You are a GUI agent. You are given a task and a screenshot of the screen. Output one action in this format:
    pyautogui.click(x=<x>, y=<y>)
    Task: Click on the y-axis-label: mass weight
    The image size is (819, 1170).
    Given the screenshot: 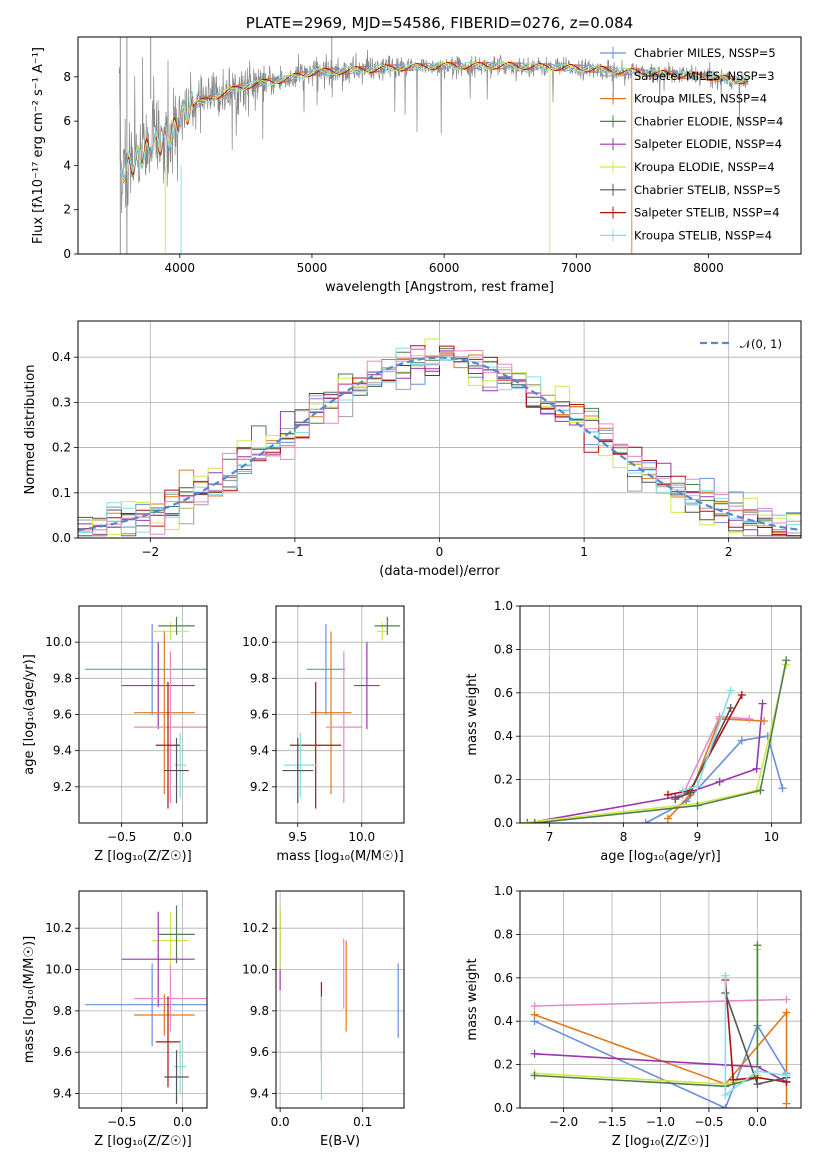 What is the action you would take?
    pyautogui.click(x=472, y=714)
    